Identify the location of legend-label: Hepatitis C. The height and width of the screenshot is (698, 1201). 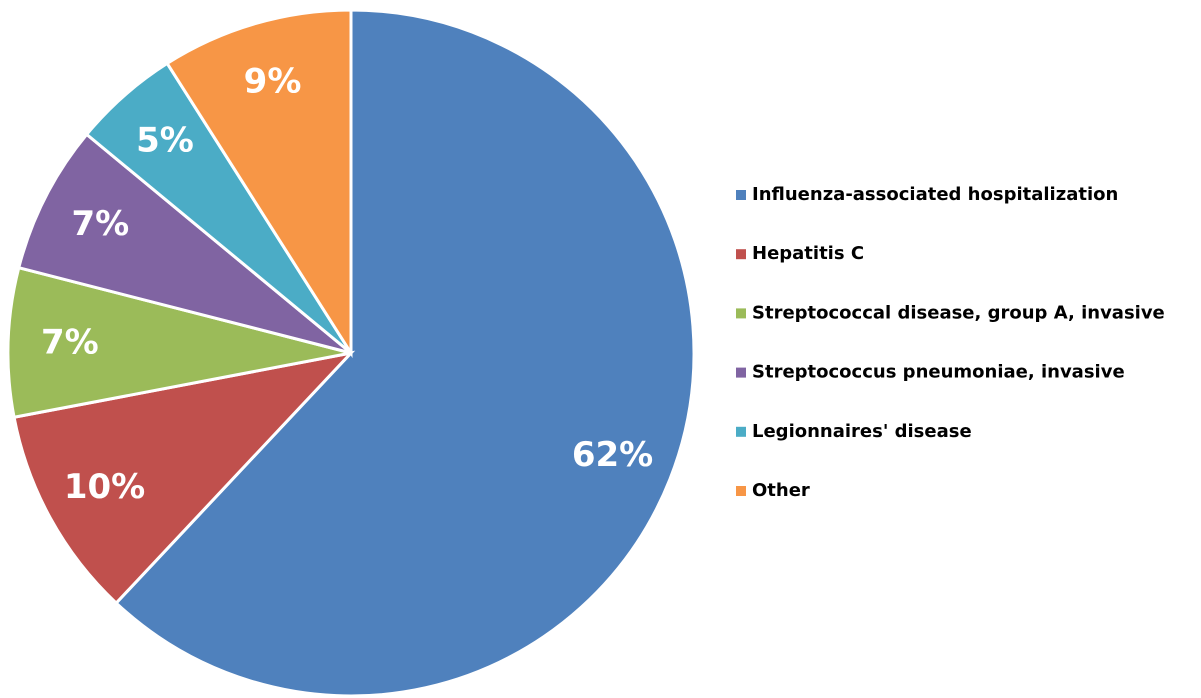
(808, 253).